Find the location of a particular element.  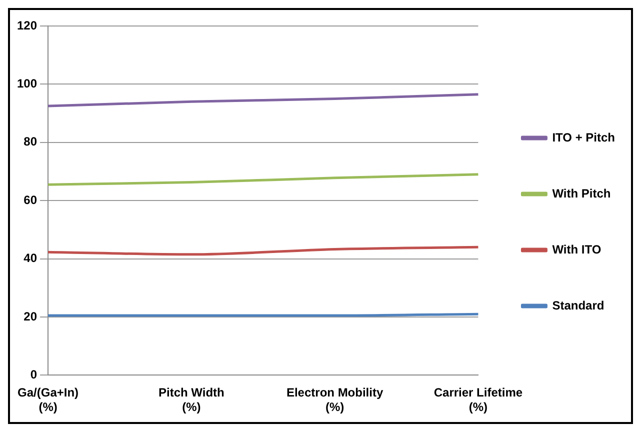

y-tick-label: 0 is located at coordinates (34, 375).